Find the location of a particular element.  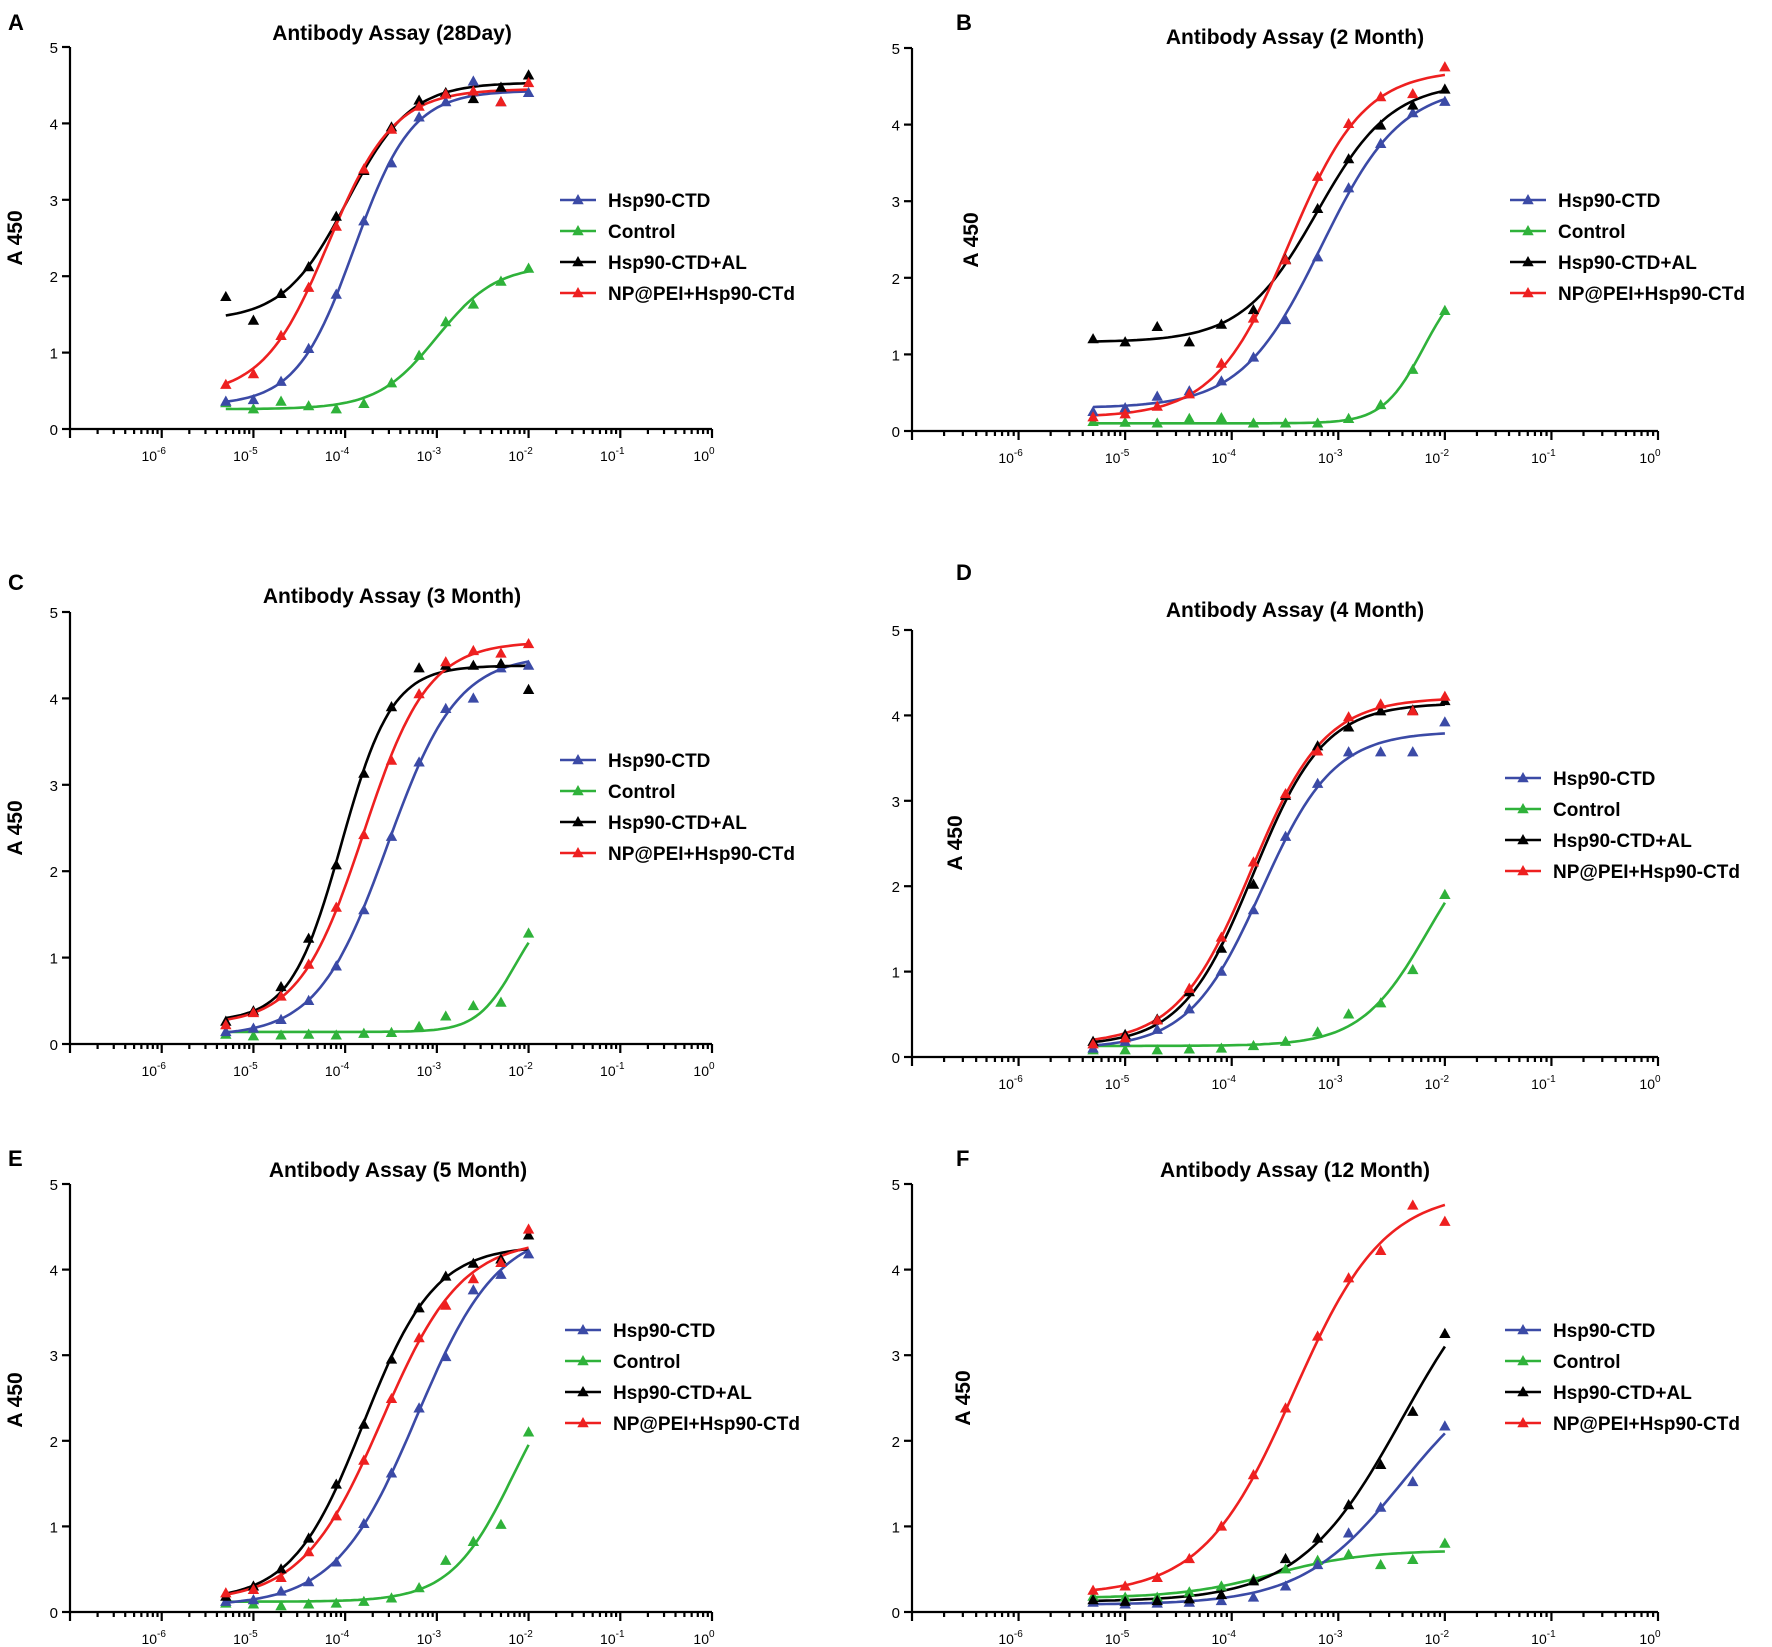

axes is located at coordinates (388, 1401).